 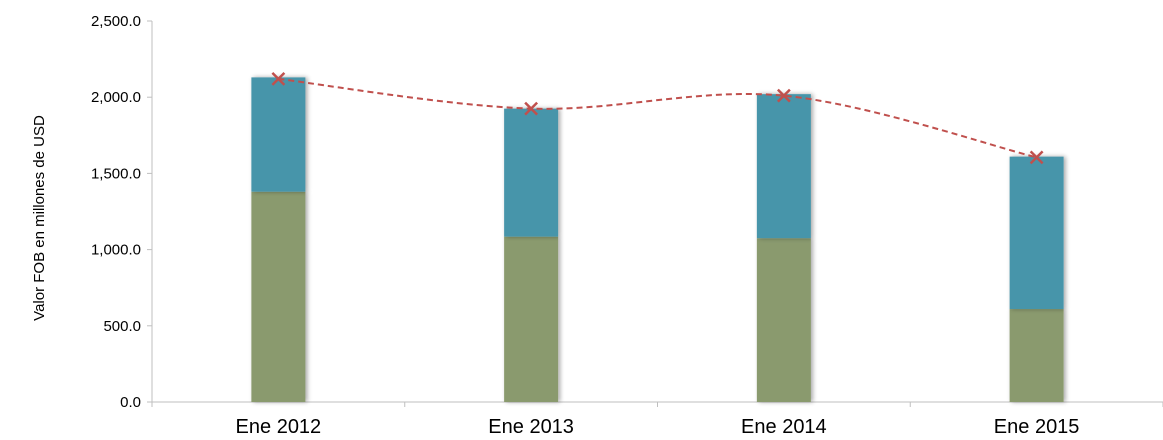 I want to click on x-tick-label: Ene 2013, so click(x=531, y=427).